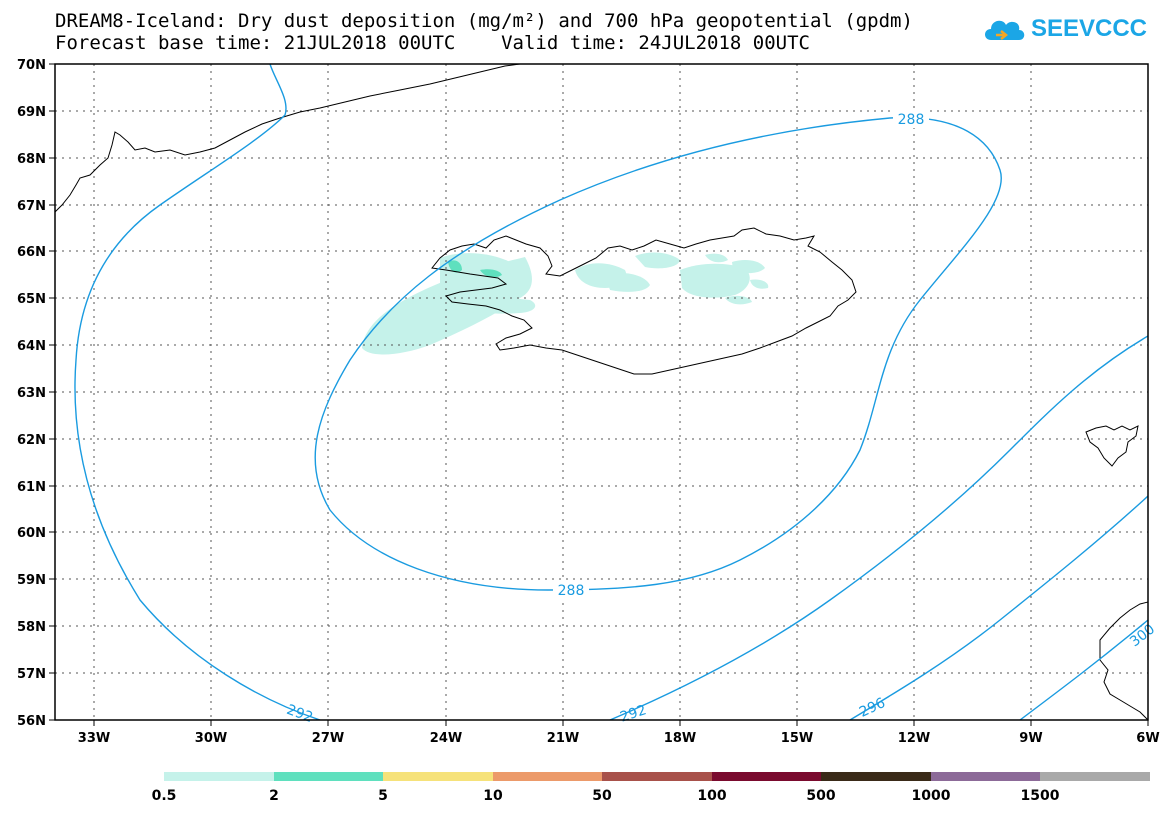  Describe the element at coordinates (1112, 446) in the screenshot. I see `faroe-islands` at that location.